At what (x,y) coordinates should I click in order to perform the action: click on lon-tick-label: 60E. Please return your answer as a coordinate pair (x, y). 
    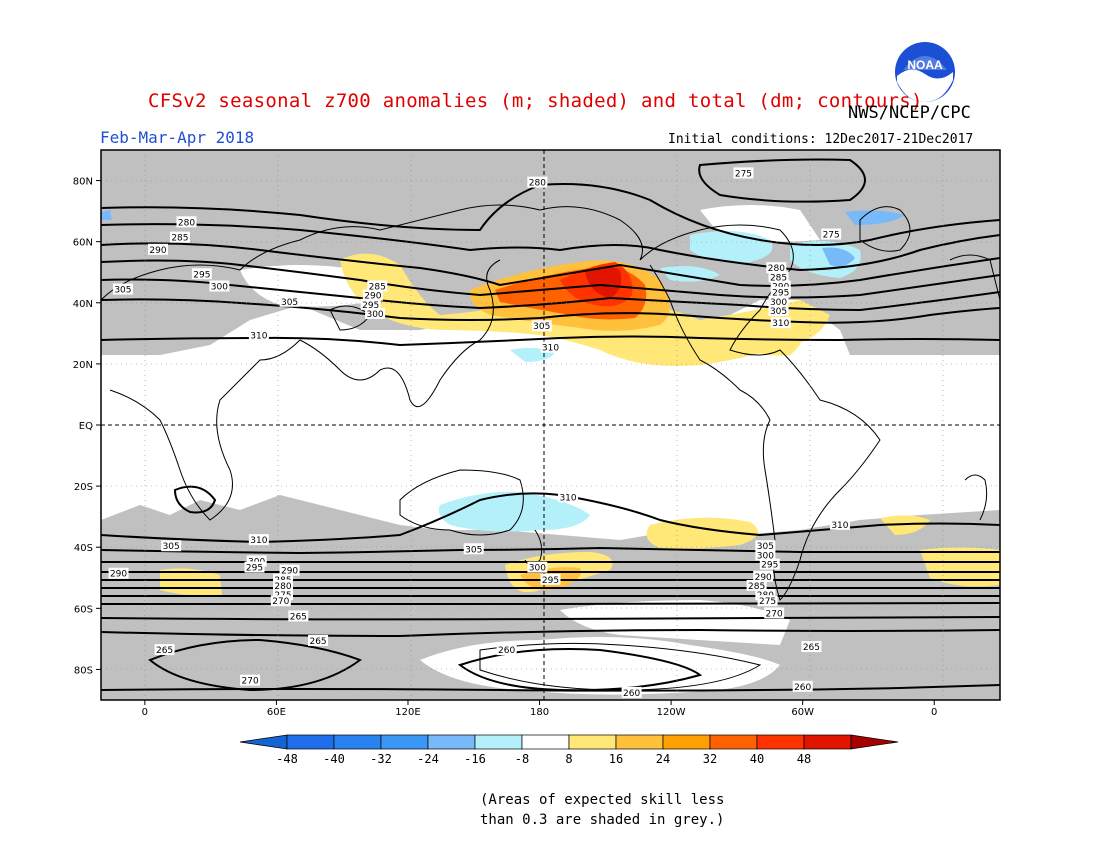
    Looking at the image, I should click on (276, 712).